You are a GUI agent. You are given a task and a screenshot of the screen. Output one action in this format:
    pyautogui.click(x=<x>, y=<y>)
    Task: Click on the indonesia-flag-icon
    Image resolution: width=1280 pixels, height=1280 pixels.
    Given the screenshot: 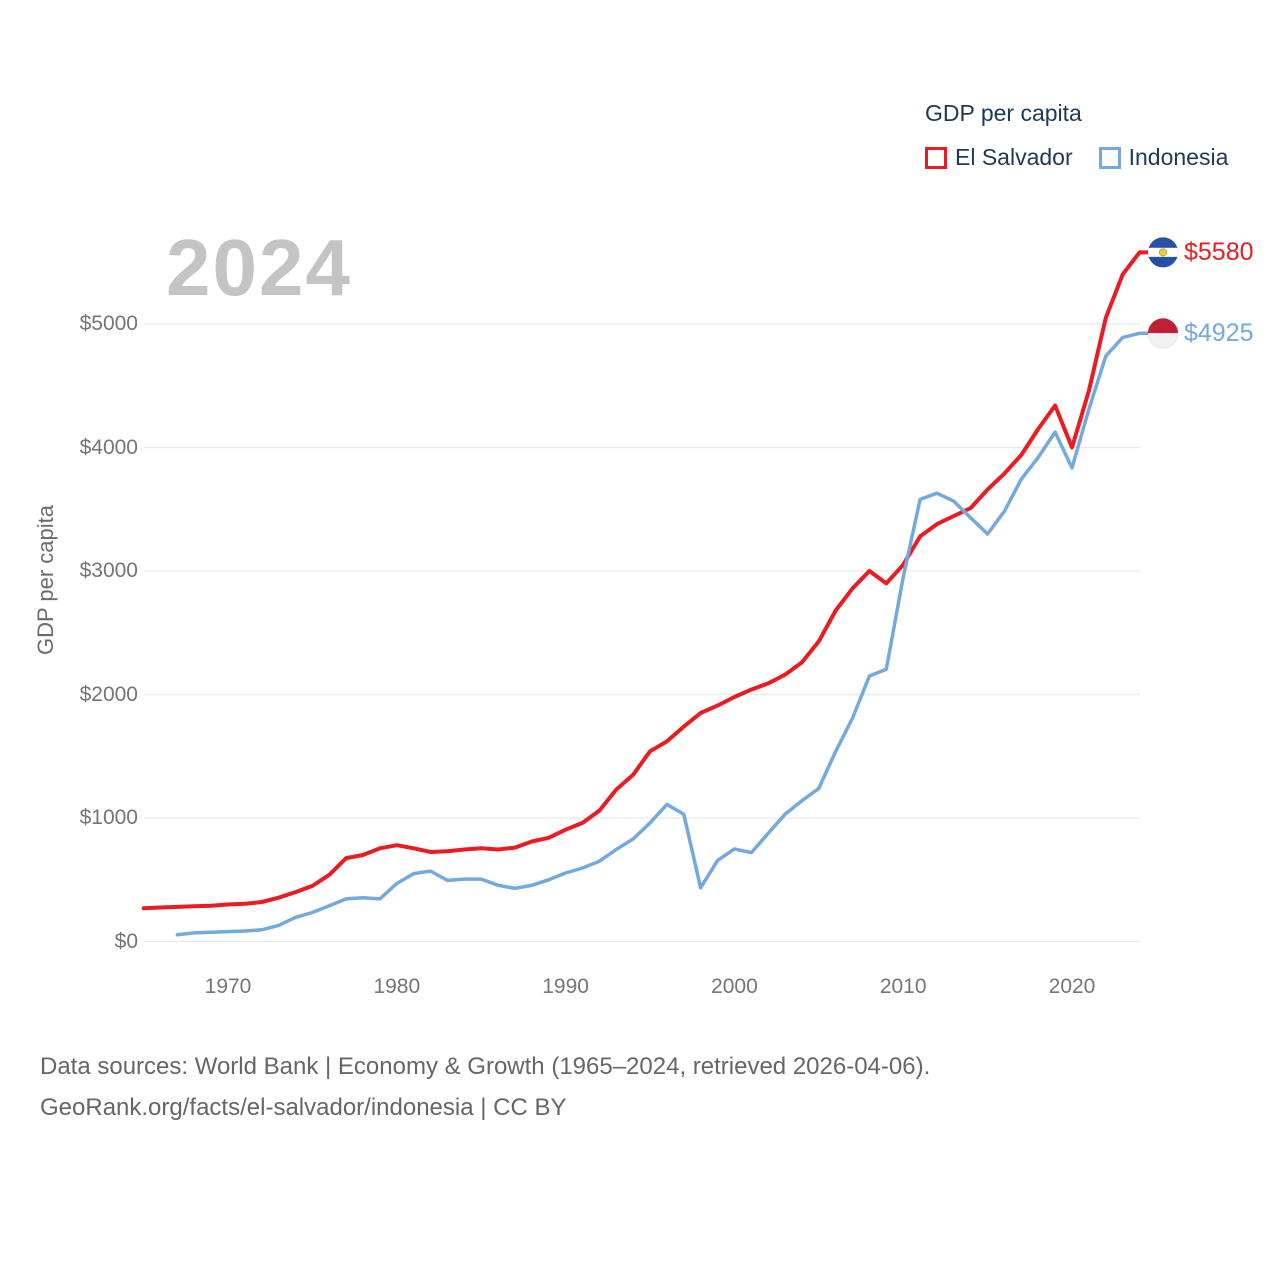 What is the action you would take?
    pyautogui.click(x=1163, y=333)
    